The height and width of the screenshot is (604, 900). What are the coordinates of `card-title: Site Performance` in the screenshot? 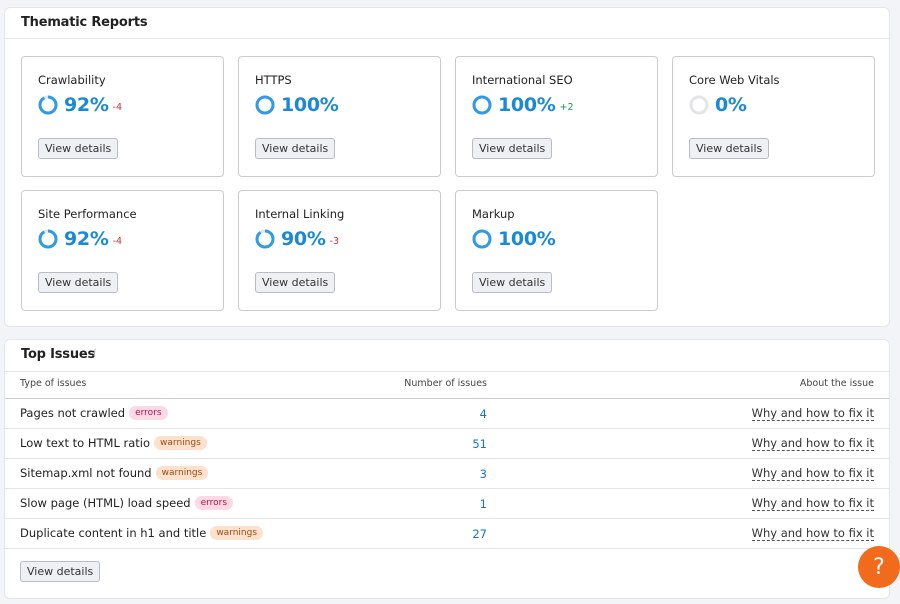 It's located at (87, 214).